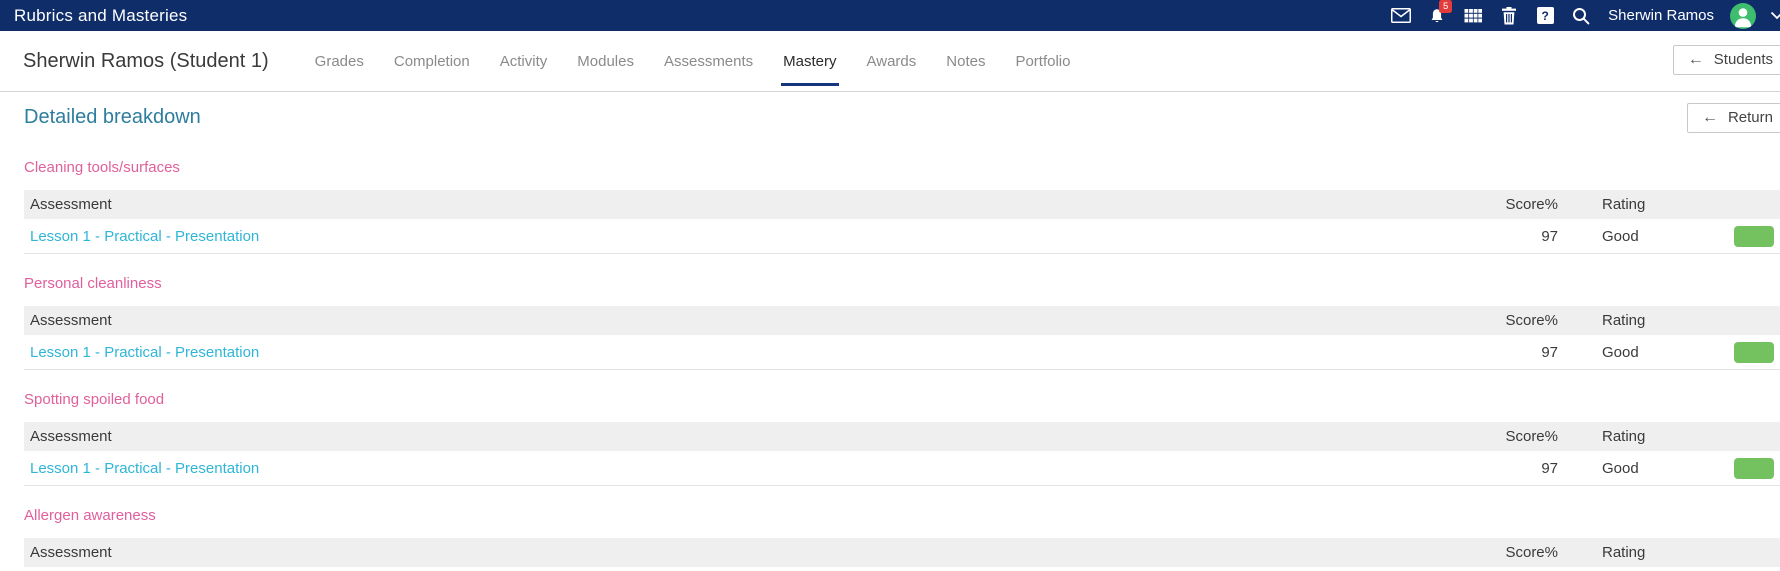 Image resolution: width=1780 pixels, height=571 pixels. I want to click on students-button: ← Students, so click(1726, 60).